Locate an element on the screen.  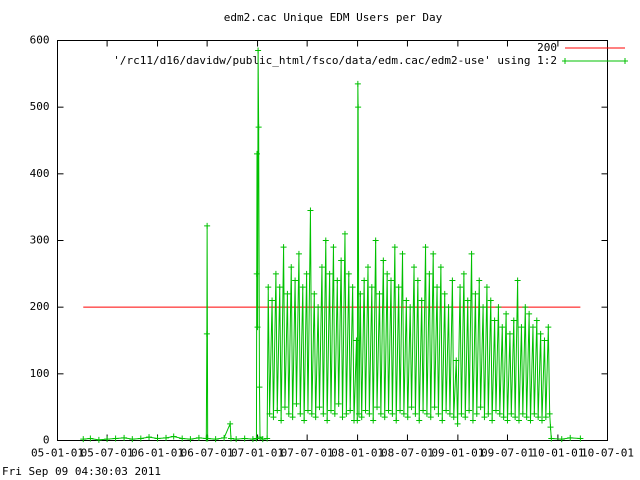
x-tick-label: 09-07-01 is located at coordinates (507, 453).